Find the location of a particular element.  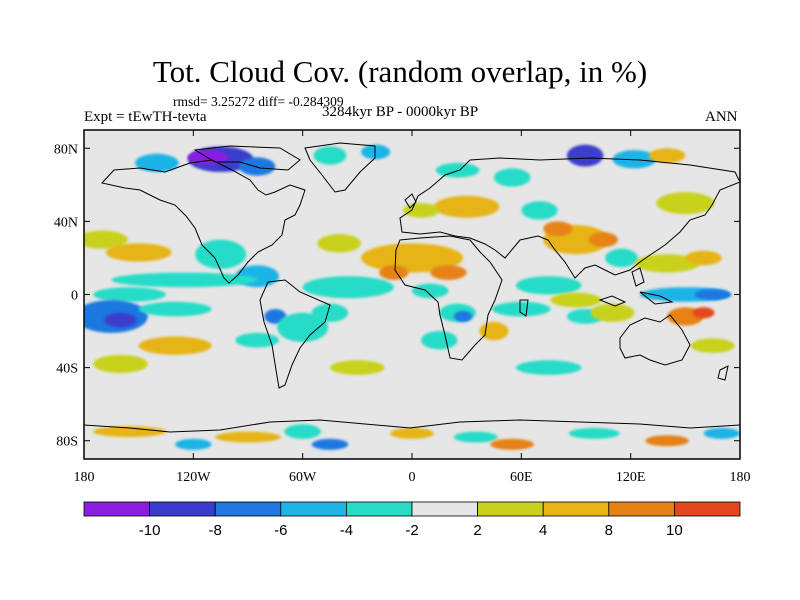

y-tick-label-3: 40S is located at coordinates (67, 369).